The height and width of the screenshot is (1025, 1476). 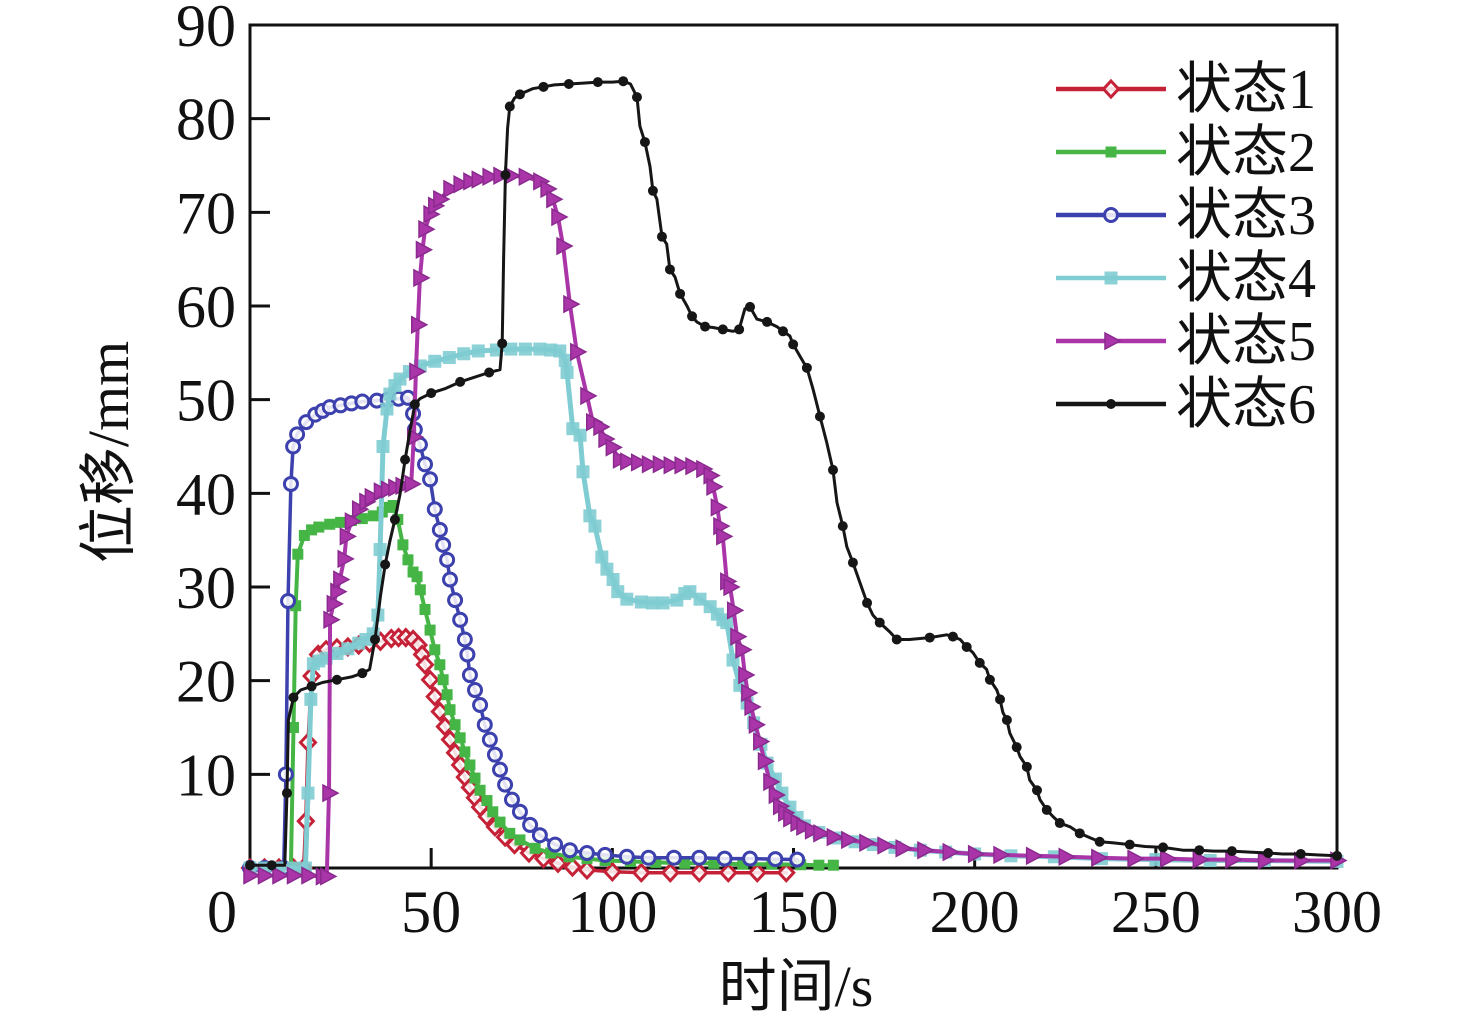 I want to click on legend-marker-状态5, so click(x=1113, y=341).